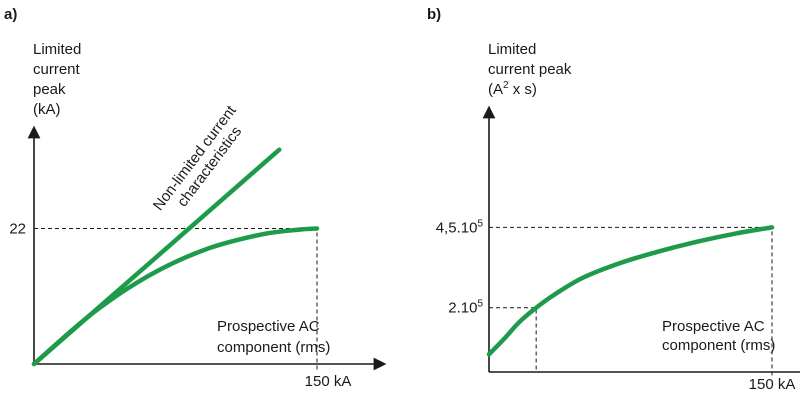  Describe the element at coordinates (512, 49) in the screenshot. I see `panel-b-ylabel-line-1: Limited` at that location.